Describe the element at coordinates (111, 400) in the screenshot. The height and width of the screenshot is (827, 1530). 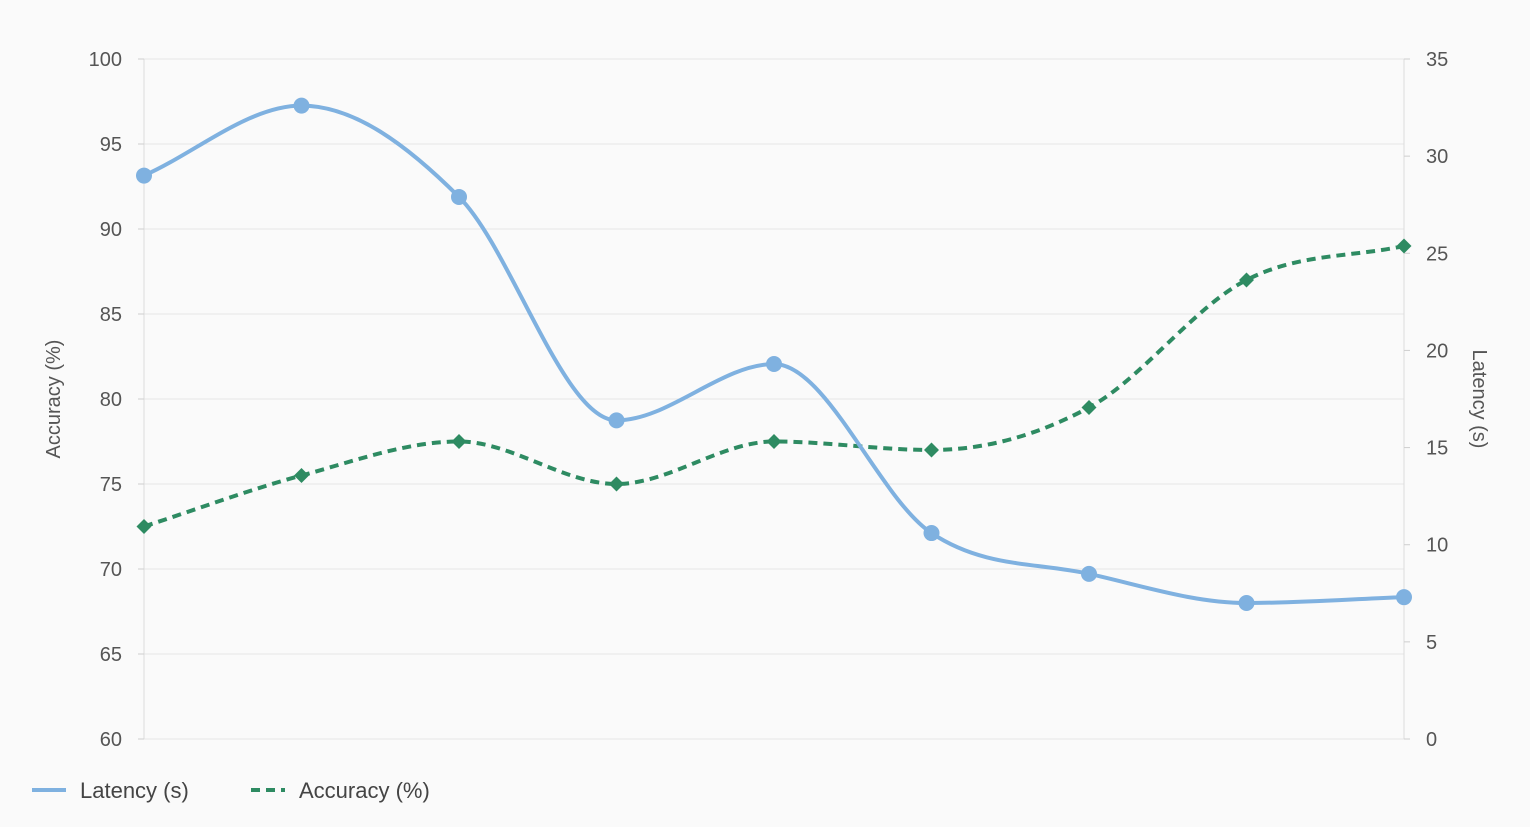
I see `left-tick-label: 80` at that location.